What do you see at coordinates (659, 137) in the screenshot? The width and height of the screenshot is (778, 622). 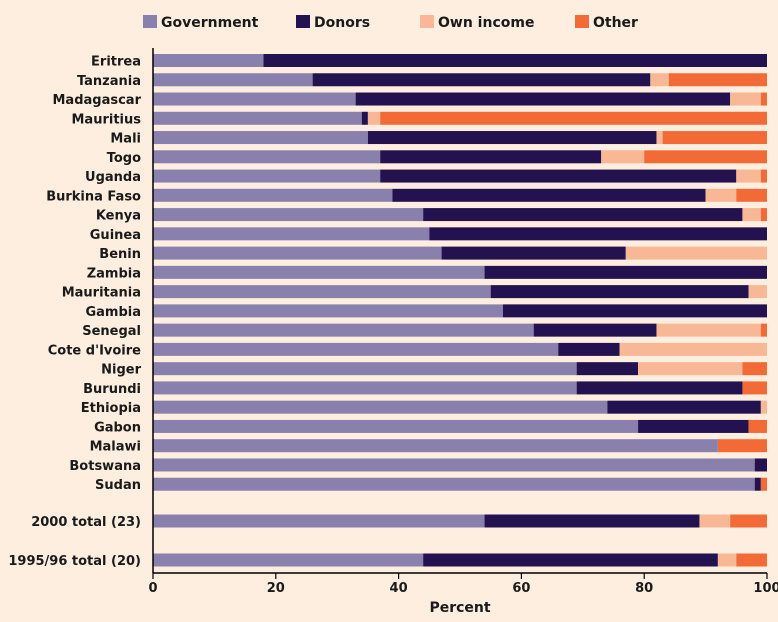 I see `bar-own-income-mali` at bounding box center [659, 137].